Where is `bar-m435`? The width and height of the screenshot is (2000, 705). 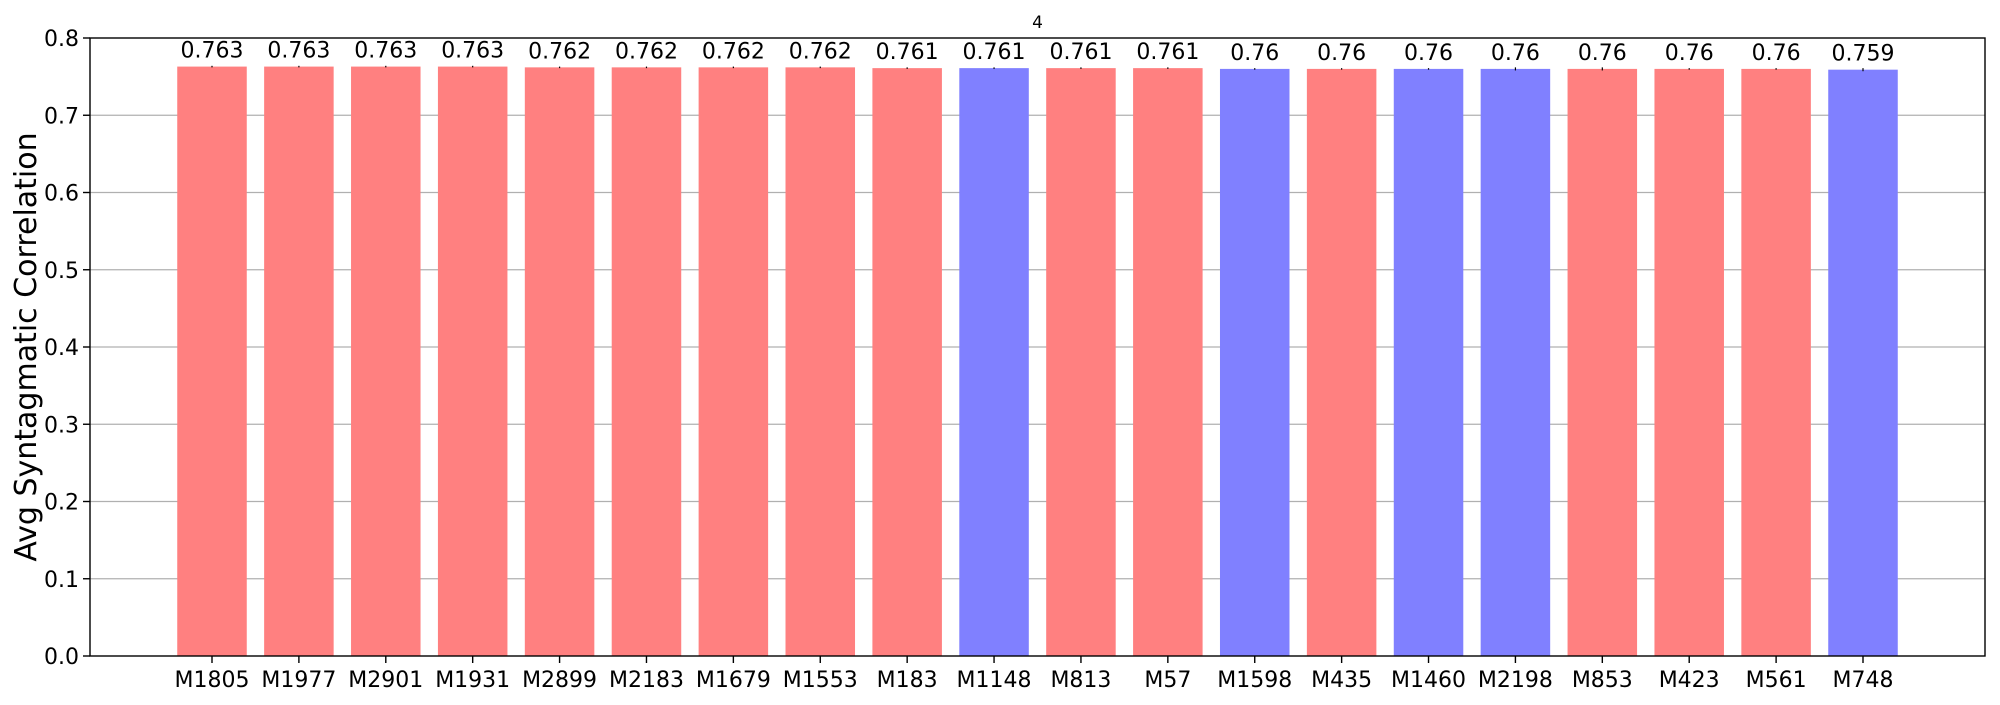
bar-m435 is located at coordinates (1341, 362).